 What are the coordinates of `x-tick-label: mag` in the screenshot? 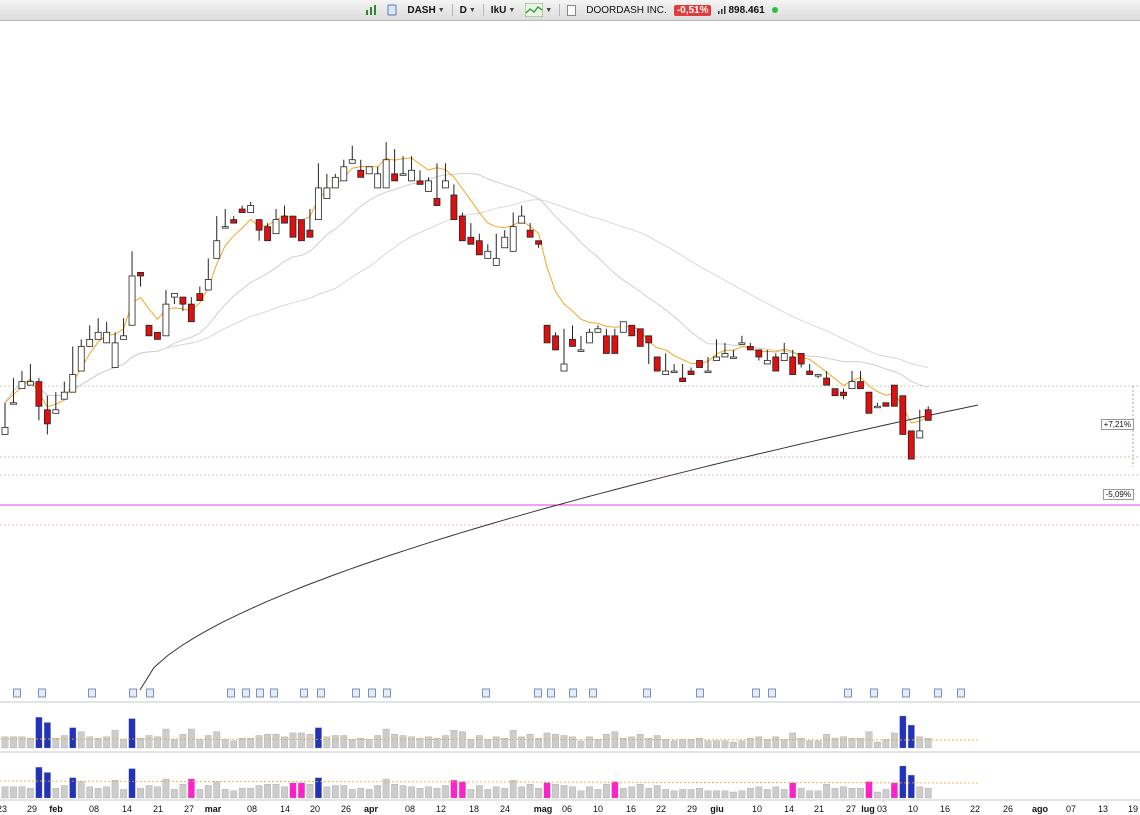 It's located at (543, 809).